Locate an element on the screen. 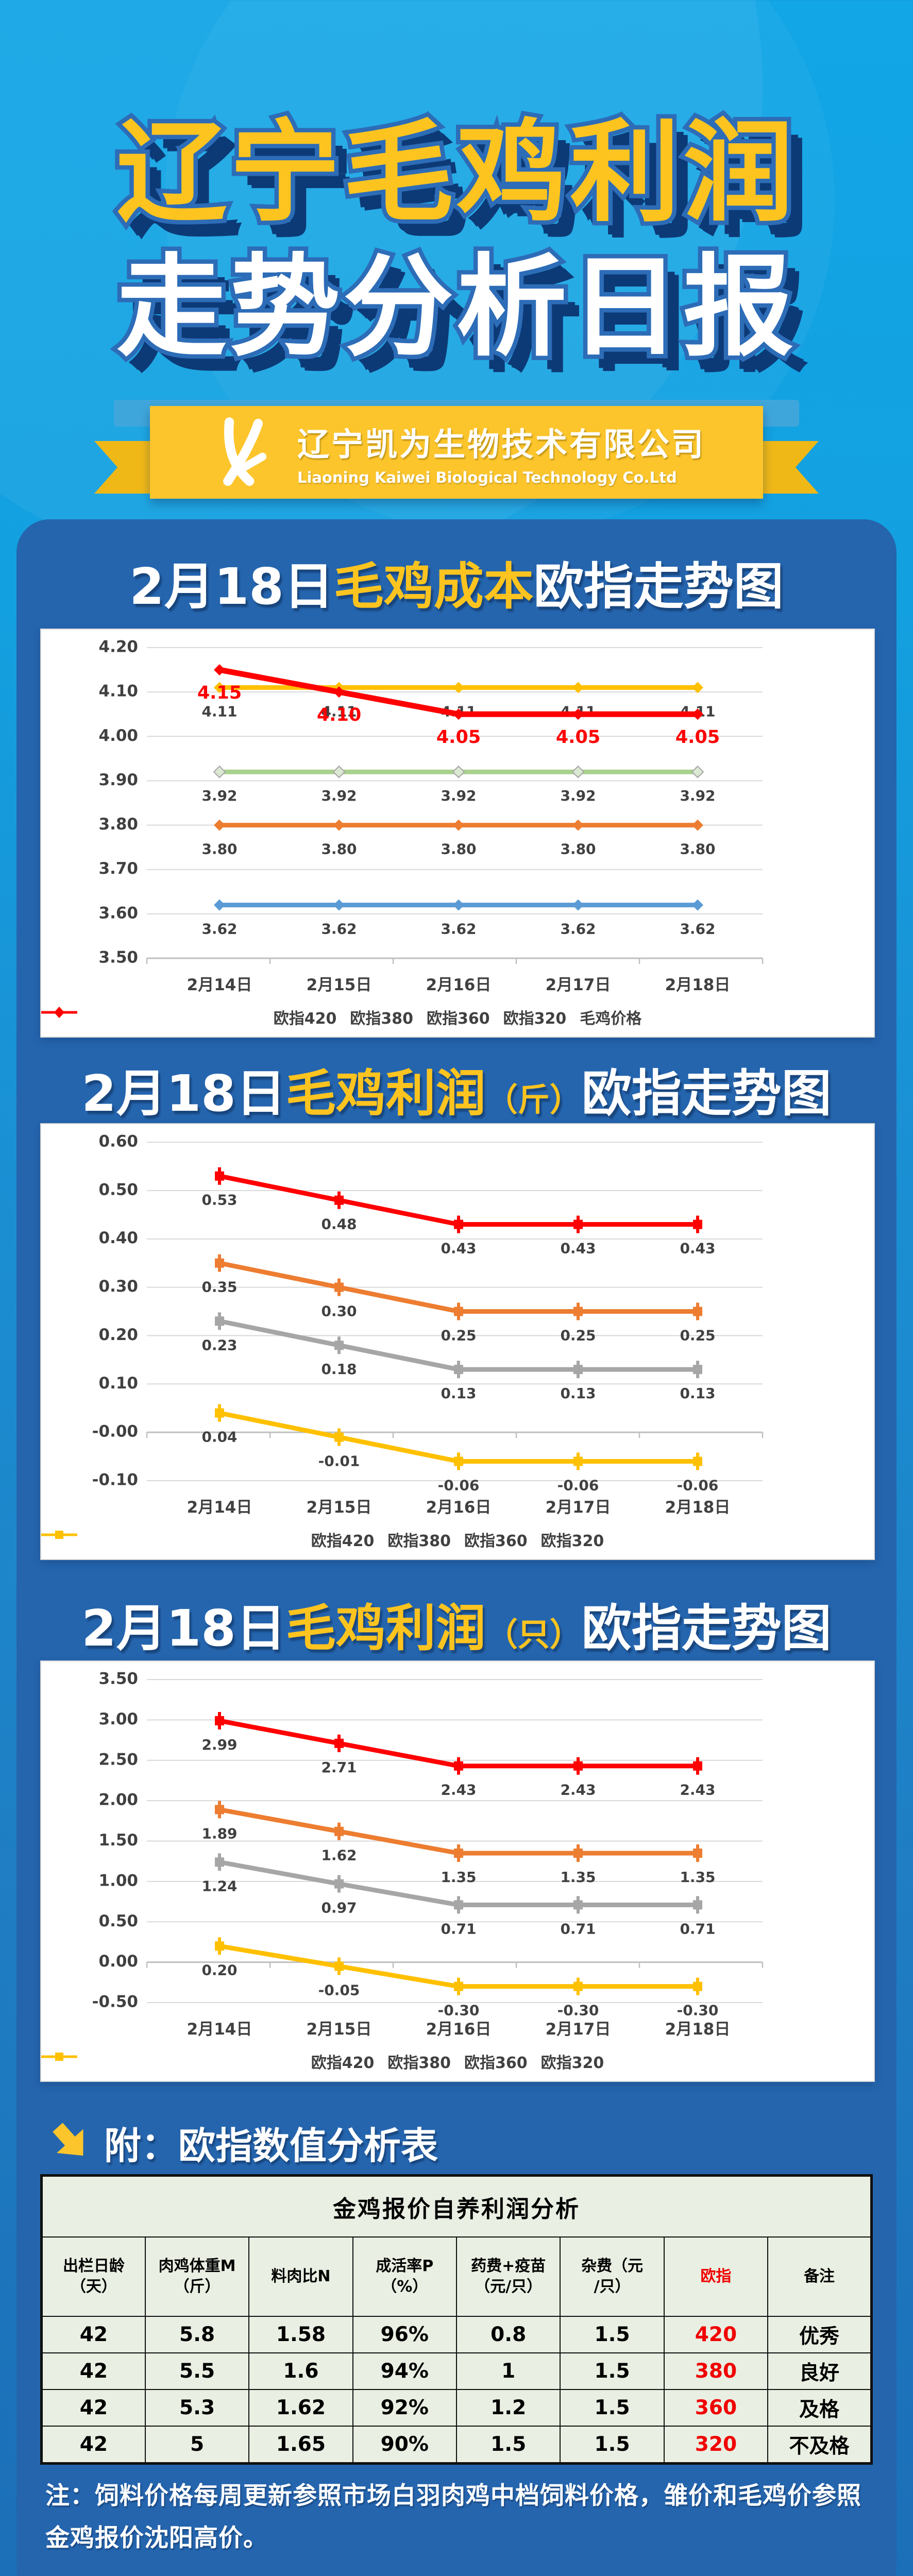 This screenshot has width=913, height=2576. section-title-part: 毛鸡成本 is located at coordinates (433, 586).